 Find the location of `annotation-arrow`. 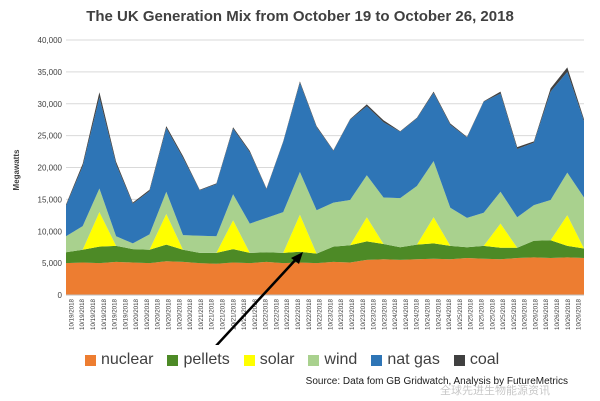

annotation-arrow is located at coordinates (259, 298).